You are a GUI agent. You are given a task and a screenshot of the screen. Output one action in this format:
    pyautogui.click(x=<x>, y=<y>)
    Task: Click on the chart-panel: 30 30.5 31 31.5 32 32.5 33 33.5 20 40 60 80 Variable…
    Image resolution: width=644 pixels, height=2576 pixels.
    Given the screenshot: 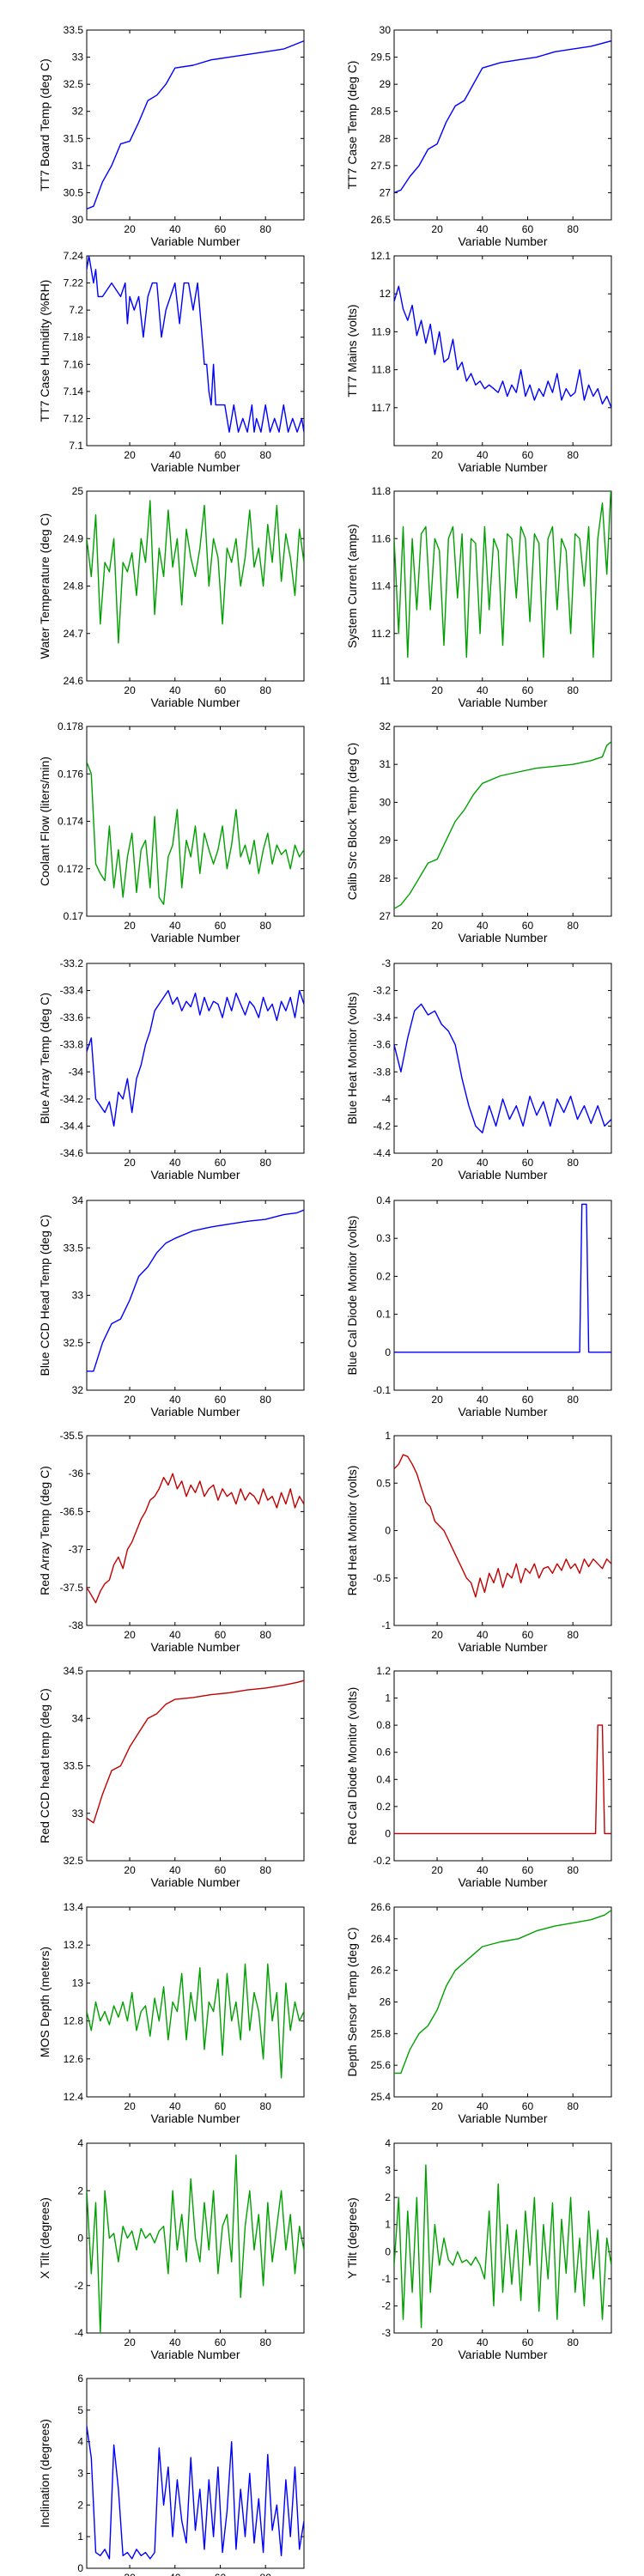 What is the action you would take?
    pyautogui.click(x=171, y=136)
    